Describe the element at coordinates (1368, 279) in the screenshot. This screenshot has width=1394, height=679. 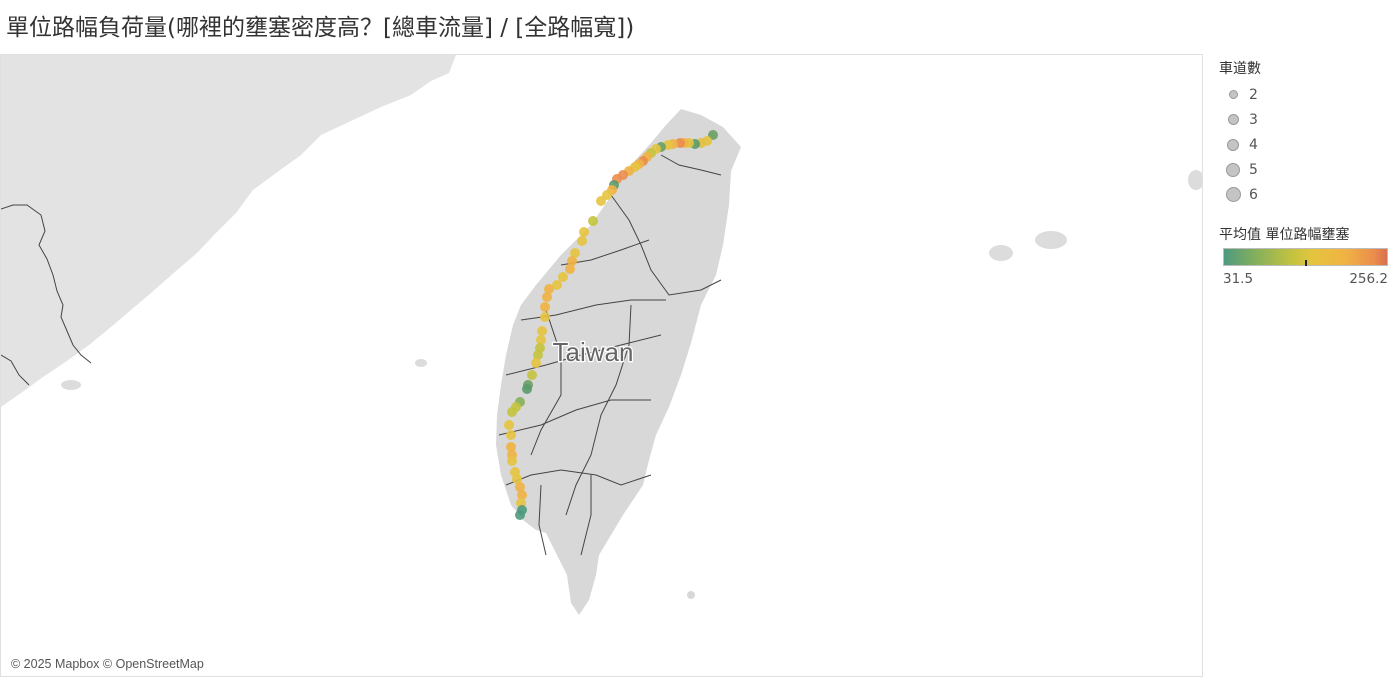
I see `color-legend-max: 256.2` at that location.